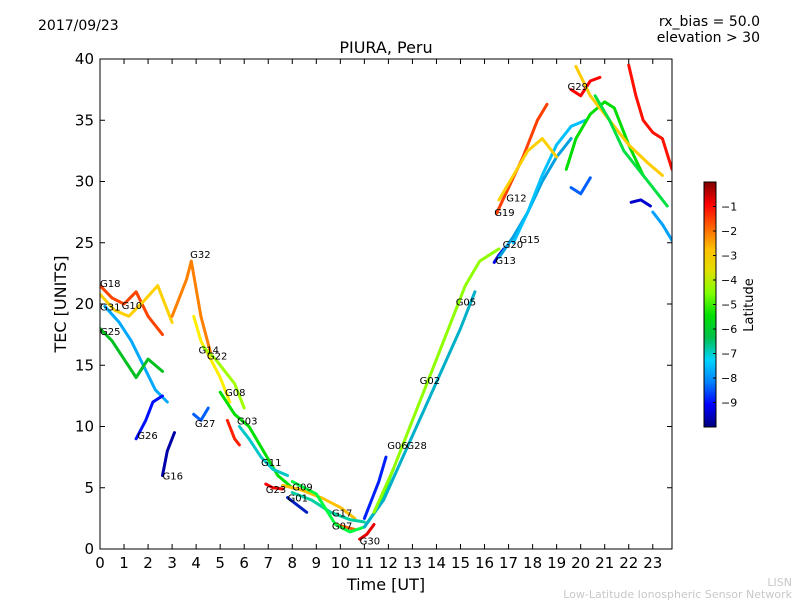 The height and width of the screenshot is (601, 800). Describe the element at coordinates (271, 463) in the screenshot. I see `satellite-label: G11` at that location.